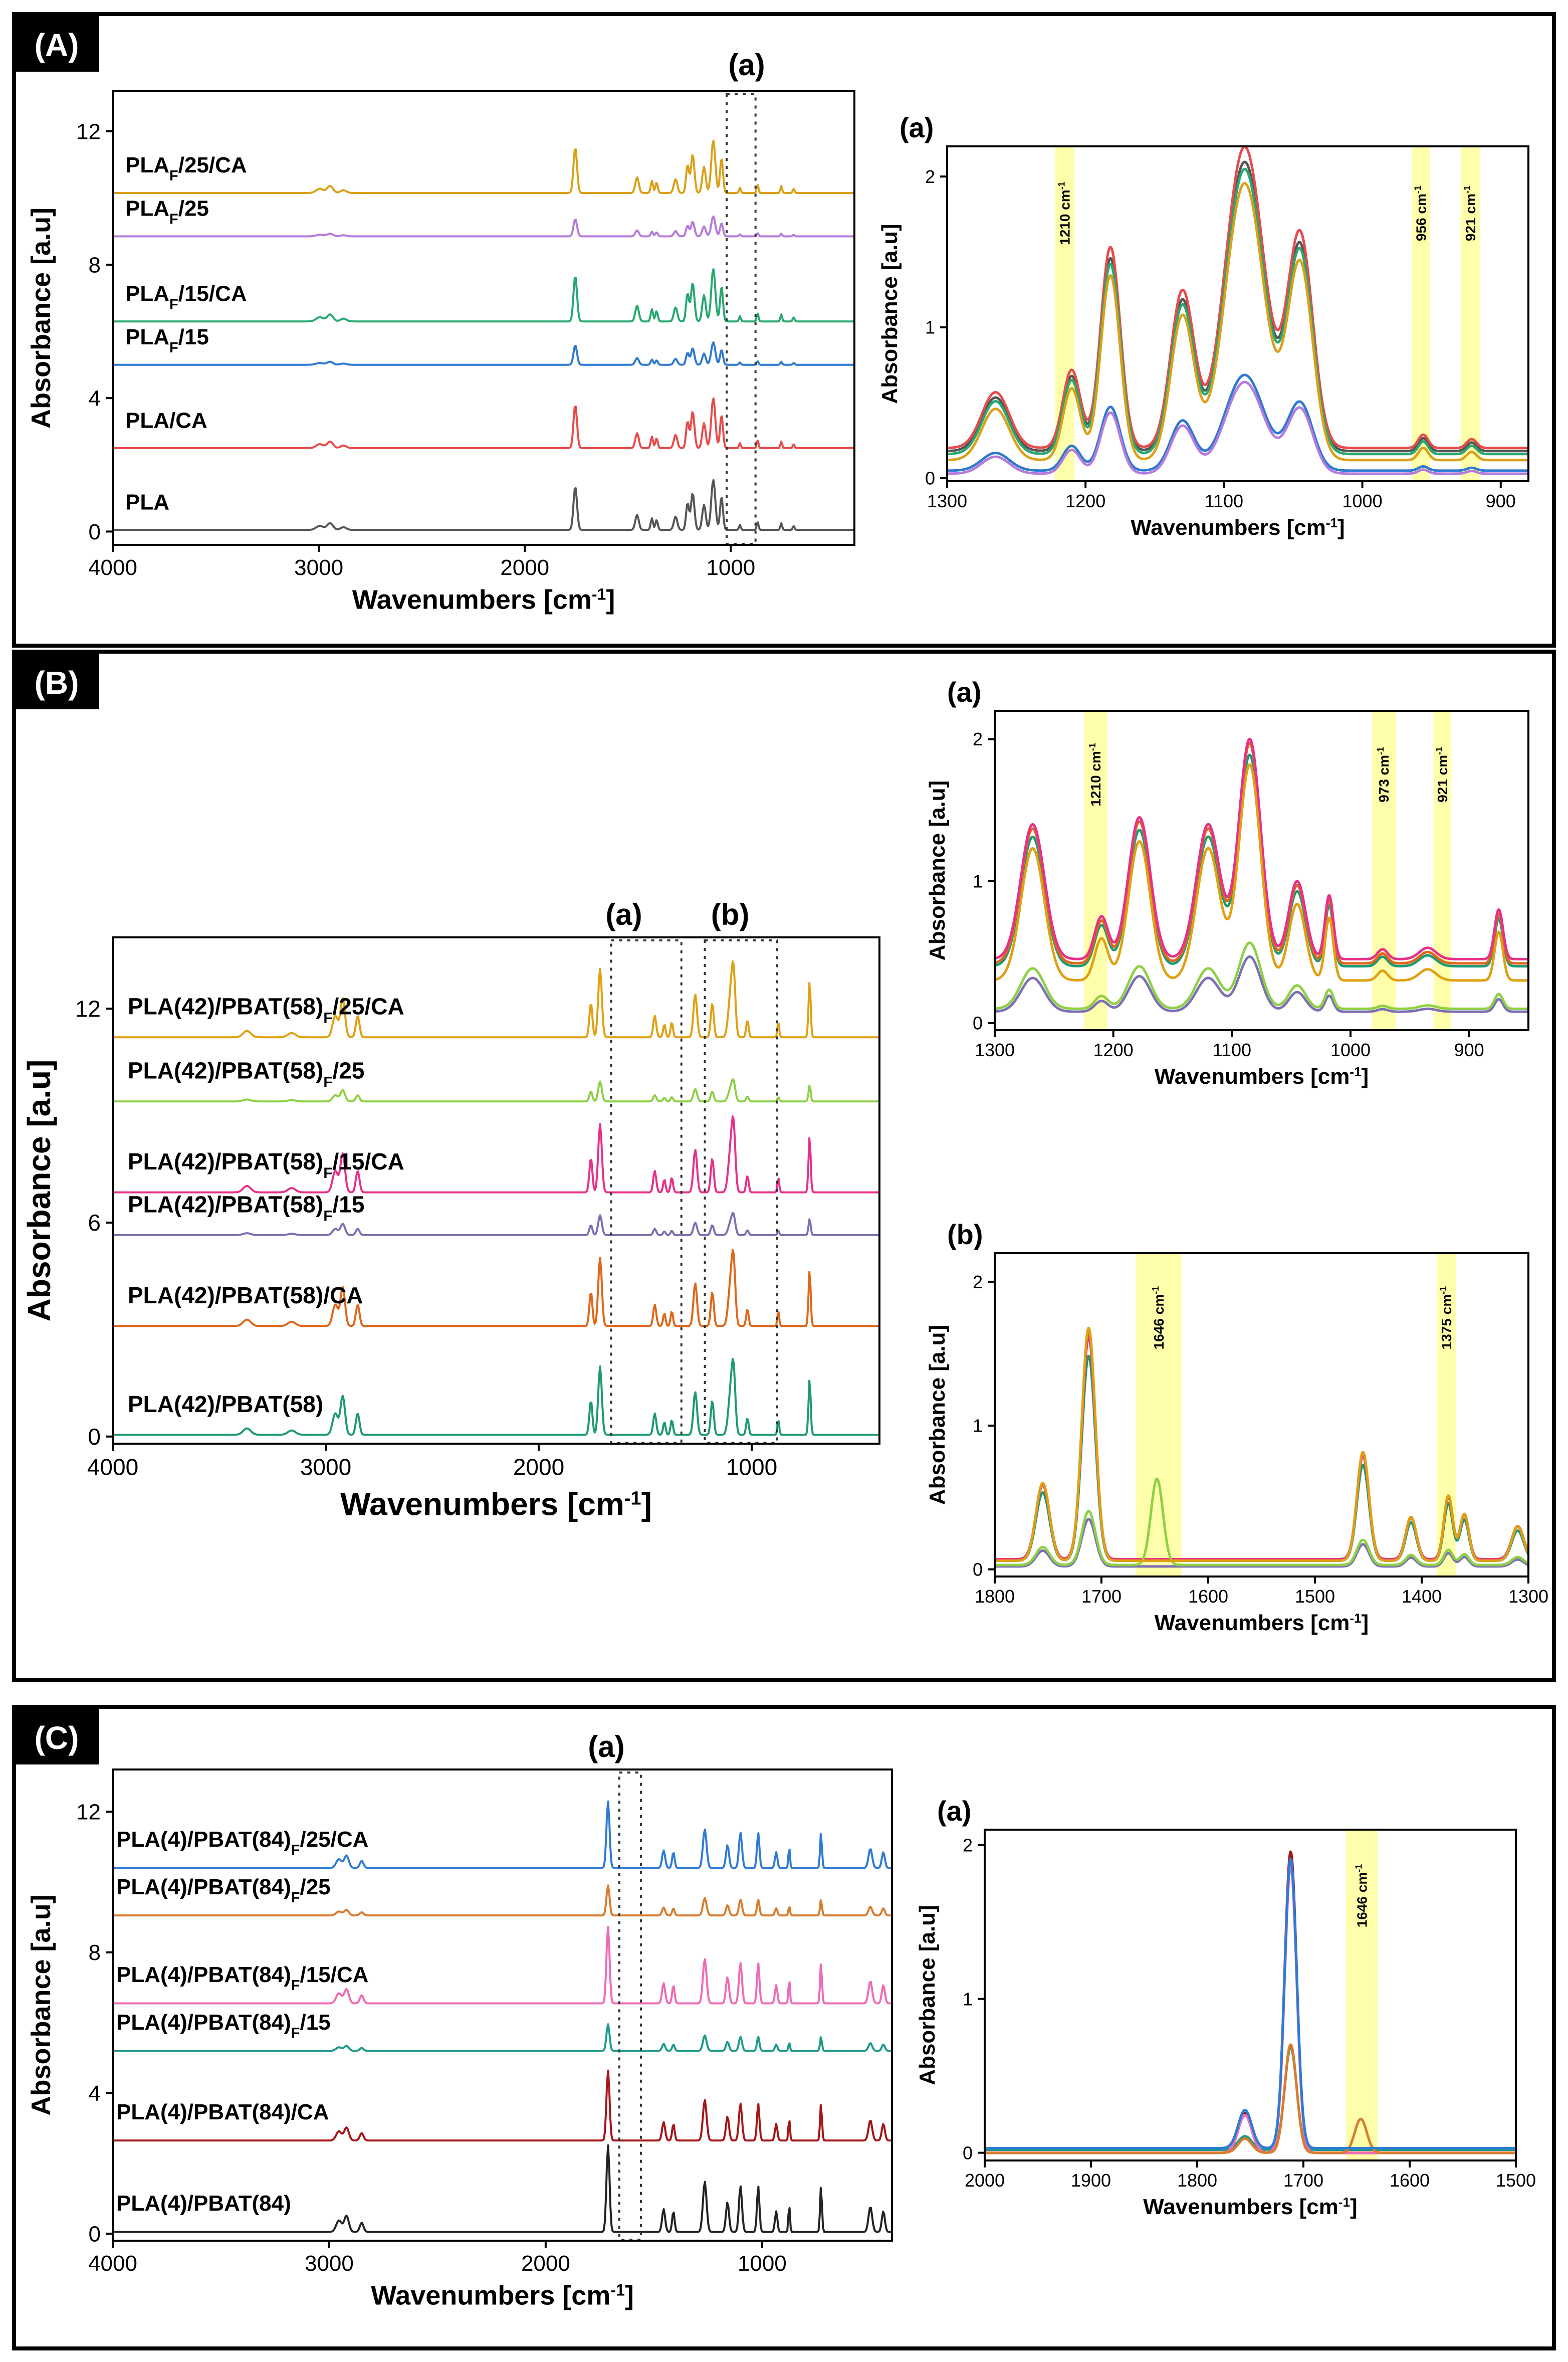 The height and width of the screenshot is (2362, 1568). Describe the element at coordinates (95, 399) in the screenshot. I see `y-tick-label-1: 4` at that location.